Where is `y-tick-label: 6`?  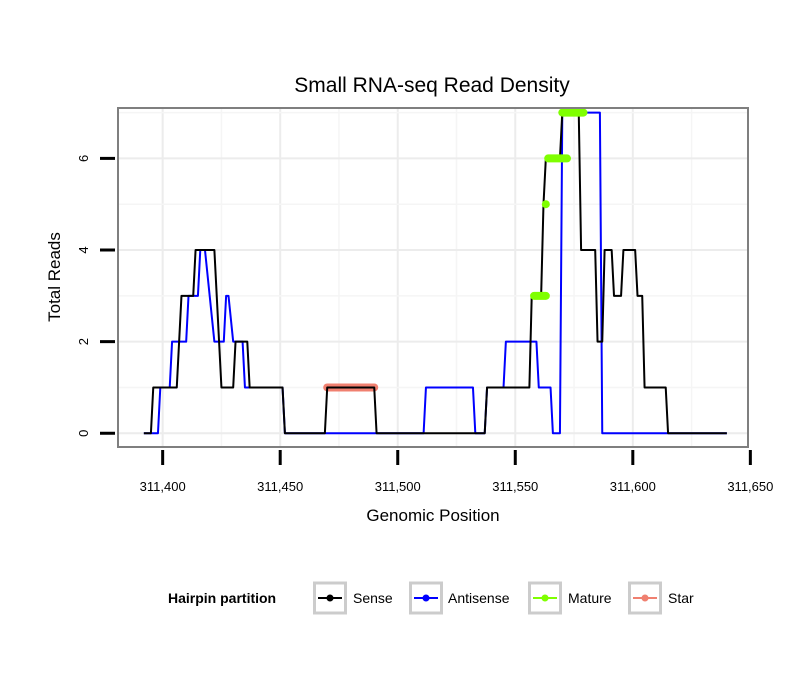
y-tick-label: 6 is located at coordinates (83, 158).